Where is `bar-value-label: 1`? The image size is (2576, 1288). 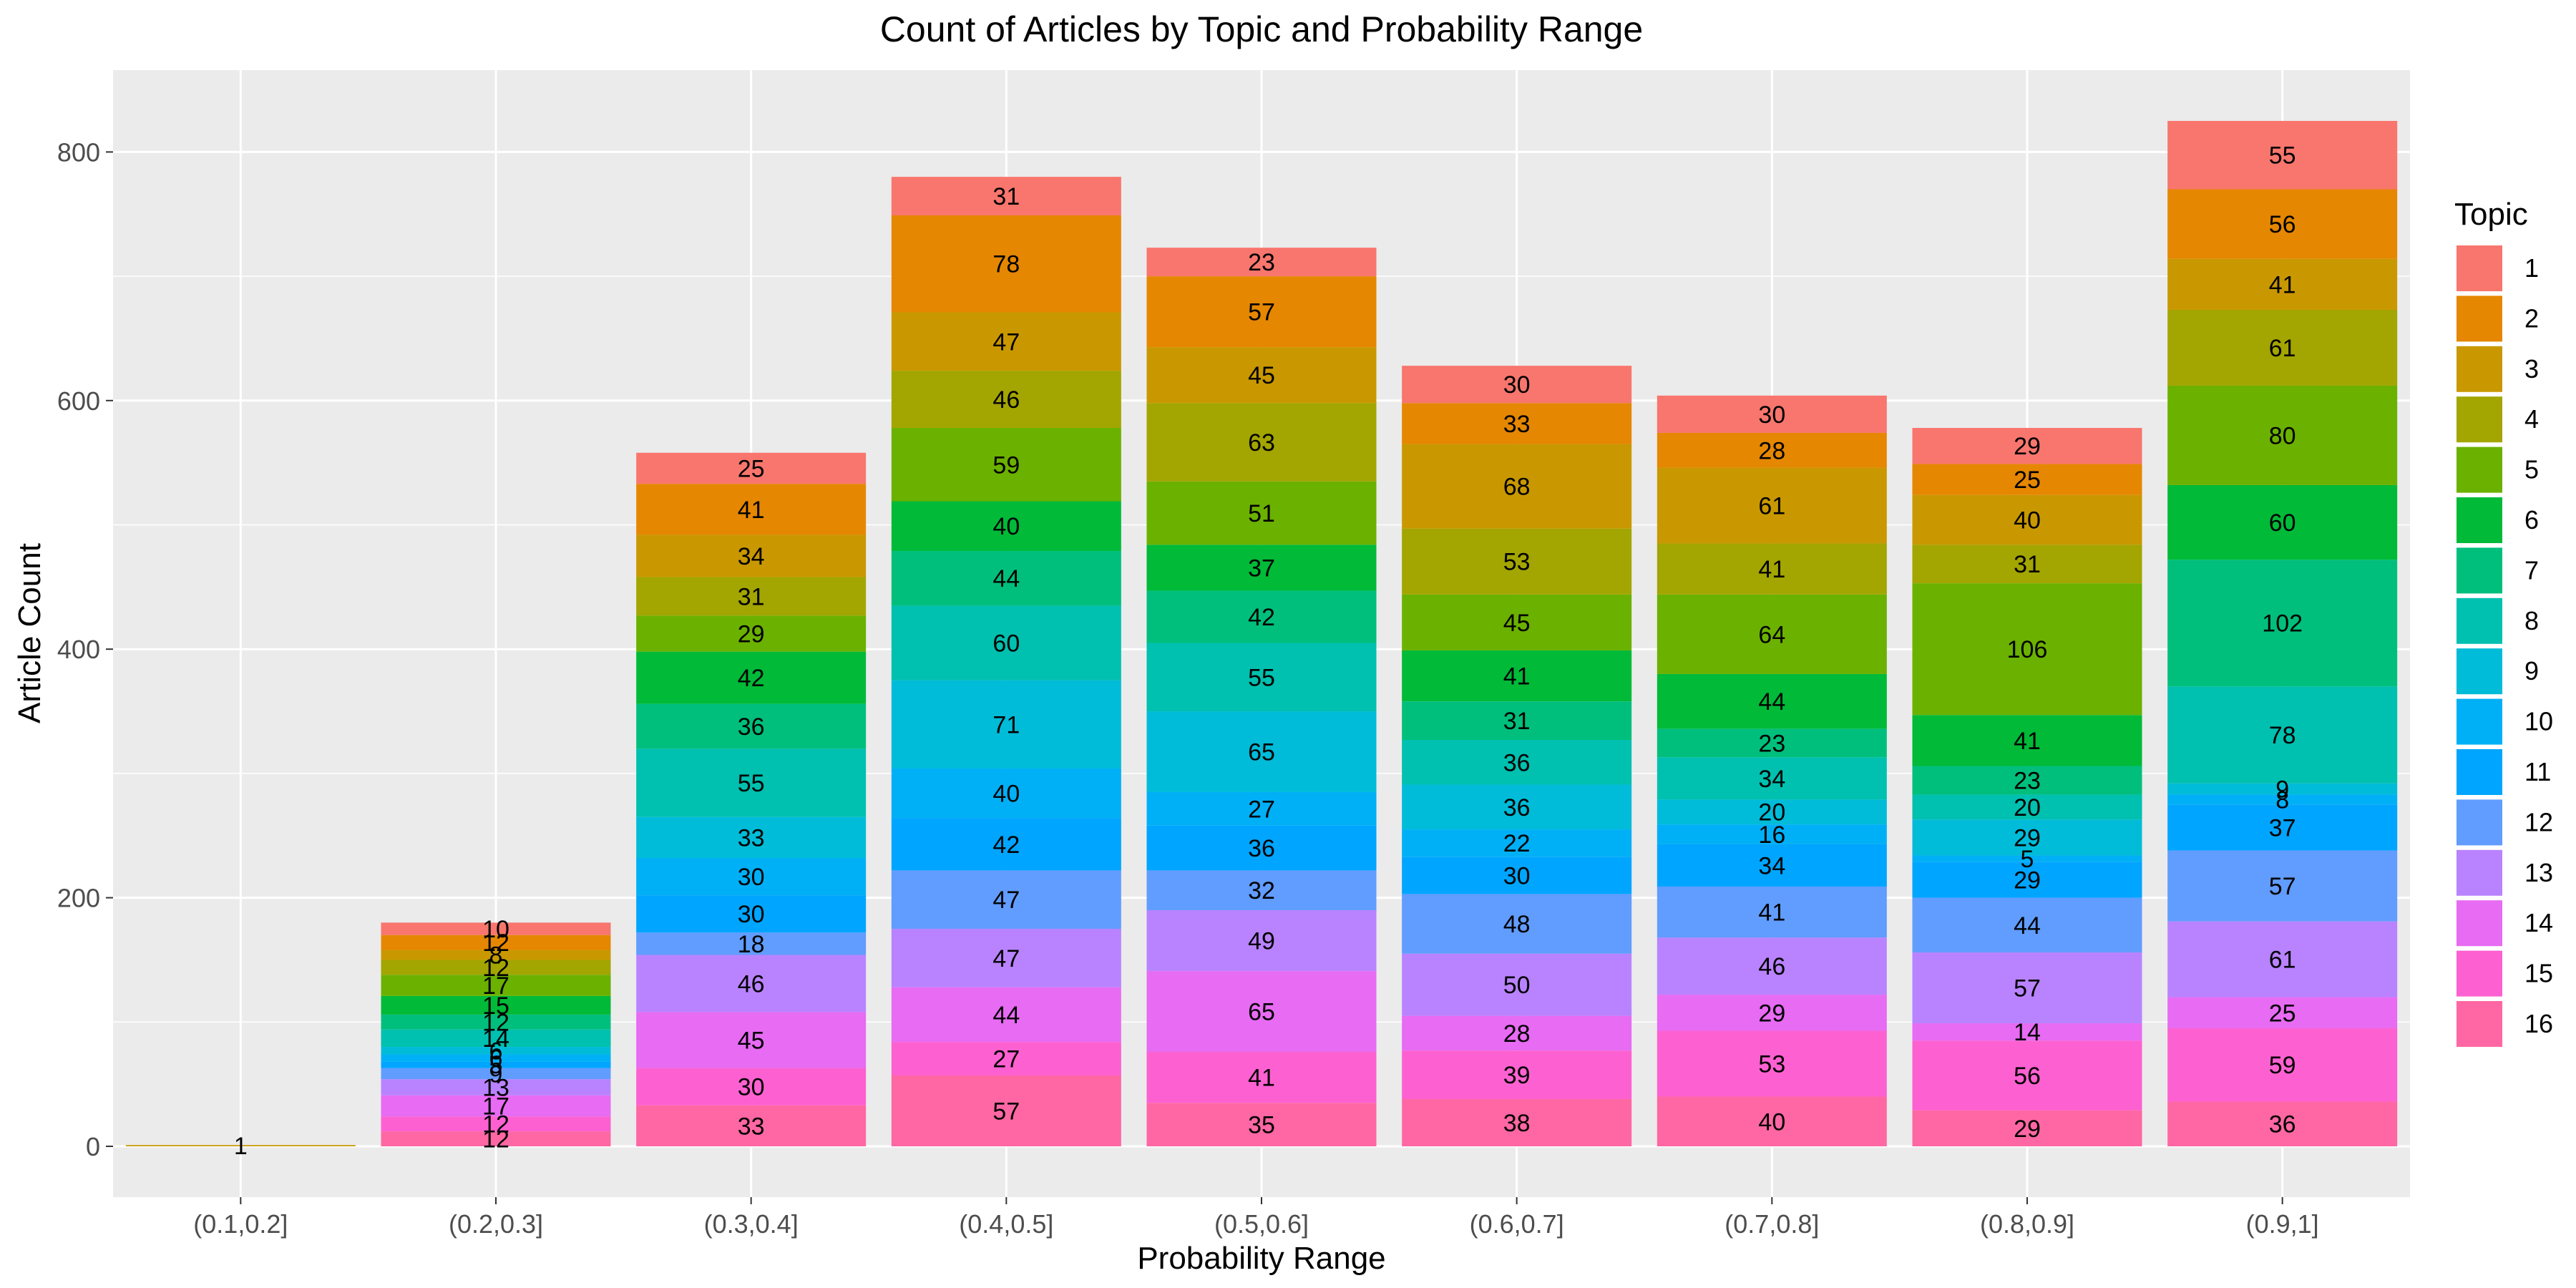 bar-value-label: 1 is located at coordinates (241, 1146).